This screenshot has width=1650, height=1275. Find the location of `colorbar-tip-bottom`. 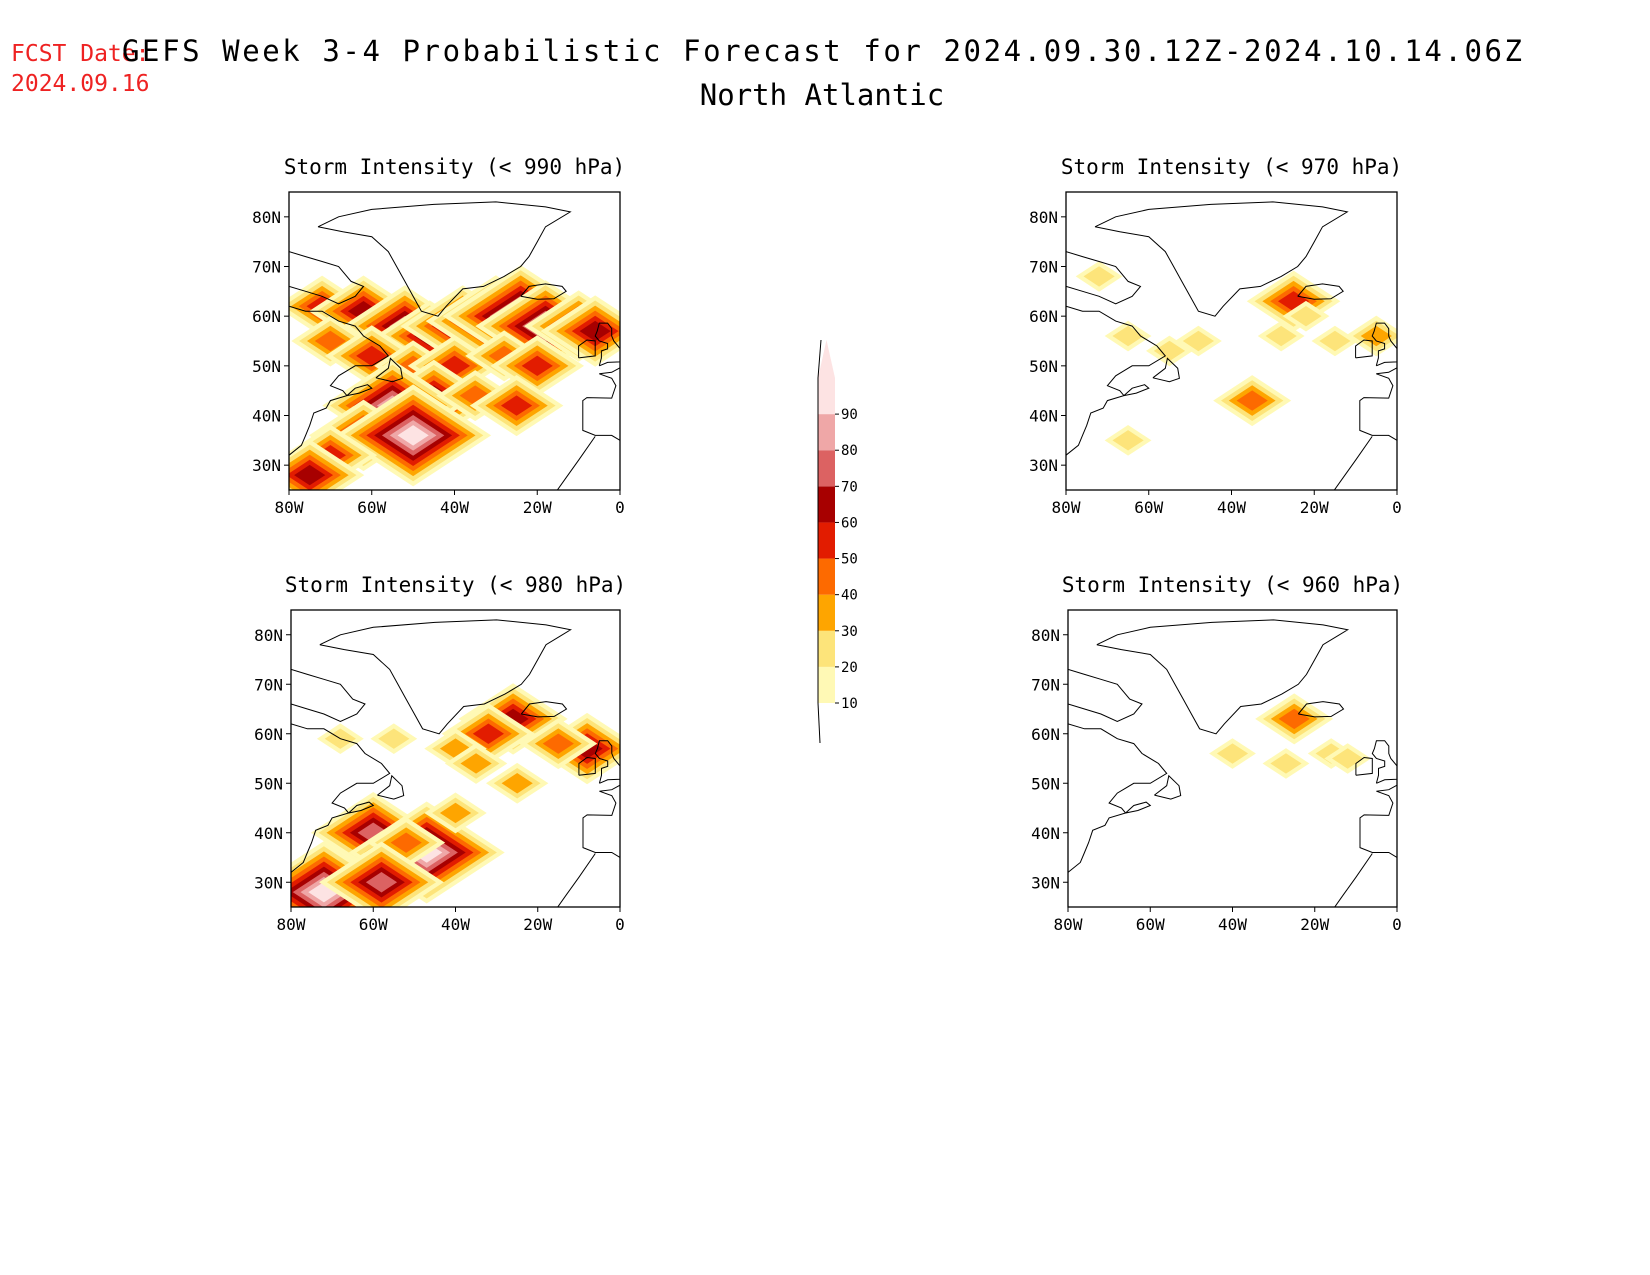

colorbar-tip-bottom is located at coordinates (819, 723).